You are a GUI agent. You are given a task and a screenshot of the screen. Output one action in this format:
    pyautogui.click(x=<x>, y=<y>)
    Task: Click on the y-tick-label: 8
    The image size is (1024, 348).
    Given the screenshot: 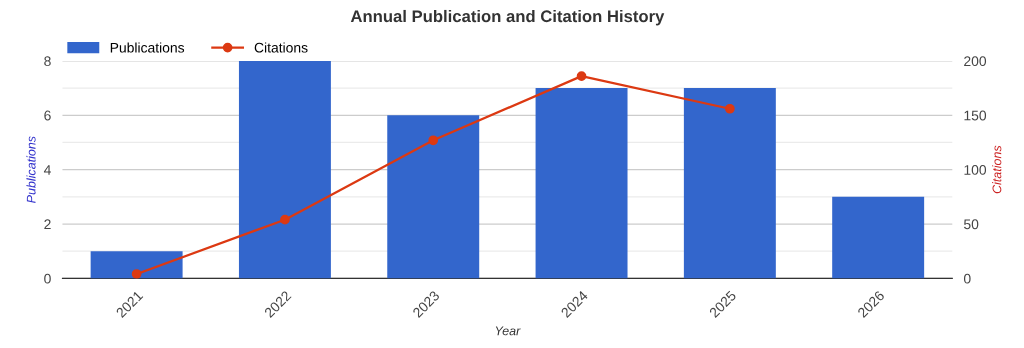 What is the action you would take?
    pyautogui.click(x=47, y=61)
    